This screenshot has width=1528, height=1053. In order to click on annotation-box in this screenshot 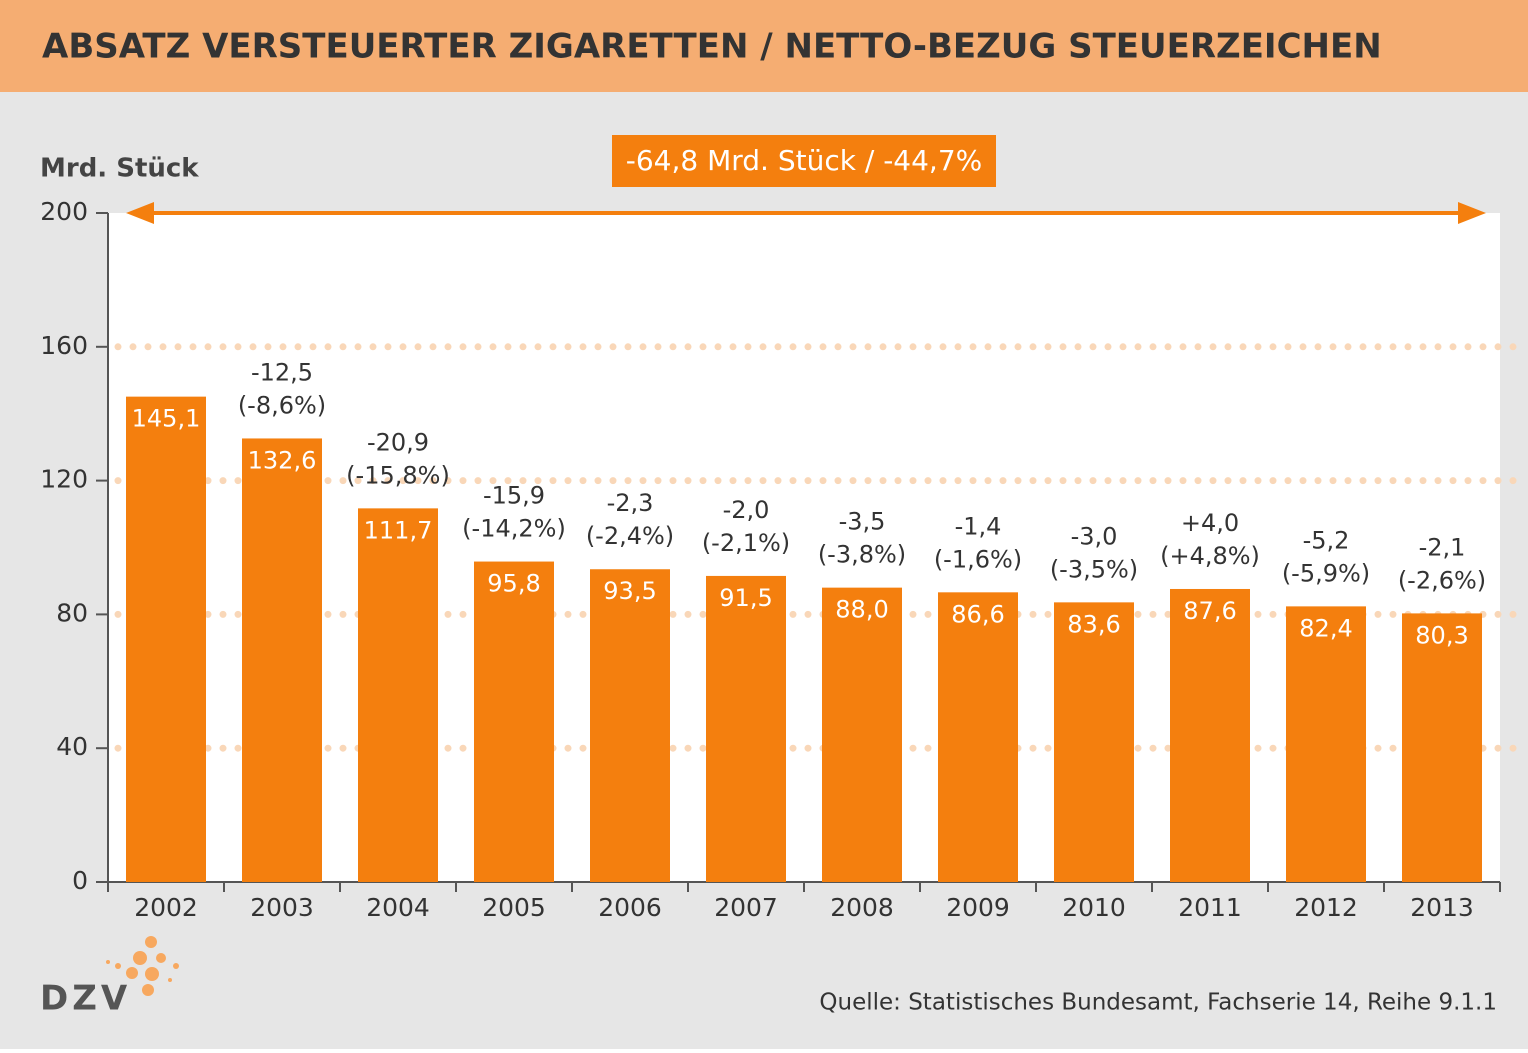, I will do `click(804, 161)`.